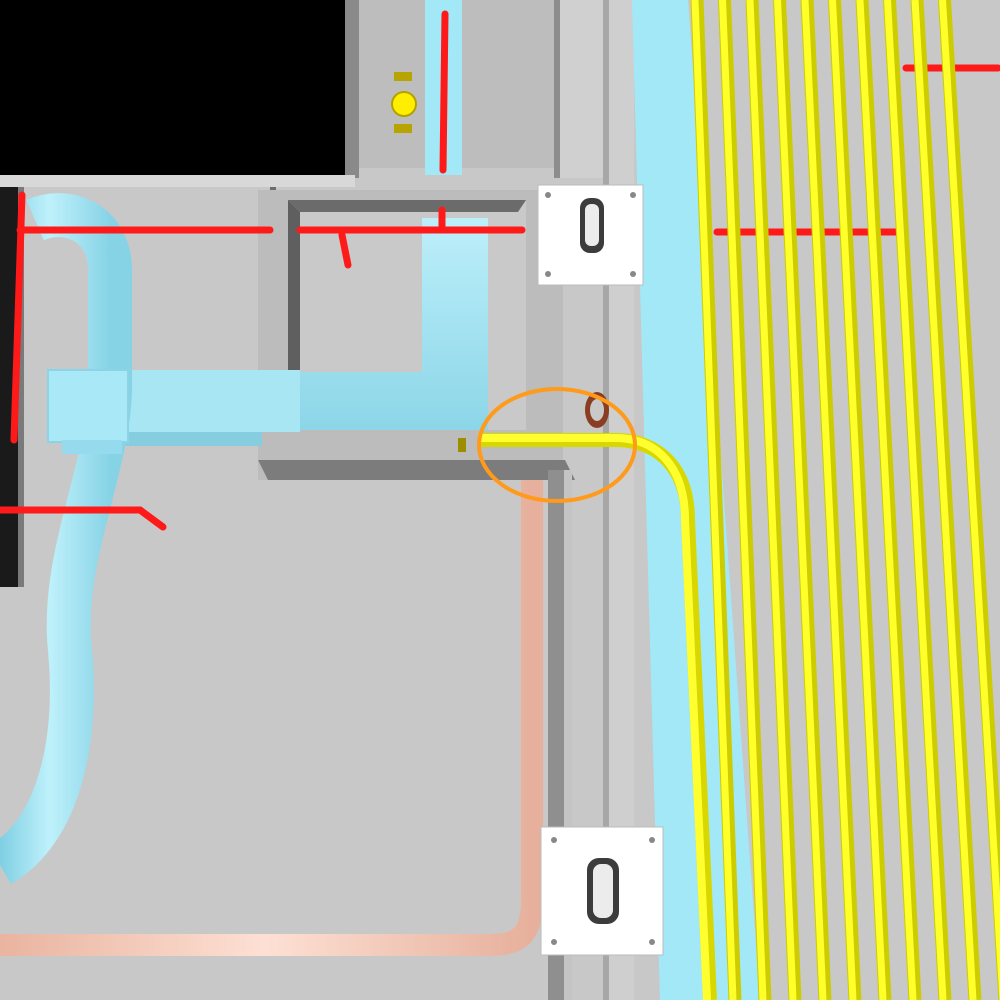 The image size is (1000, 1000). Describe the element at coordinates (558, 89) in the screenshot. I see `corridor-wall-right` at that location.